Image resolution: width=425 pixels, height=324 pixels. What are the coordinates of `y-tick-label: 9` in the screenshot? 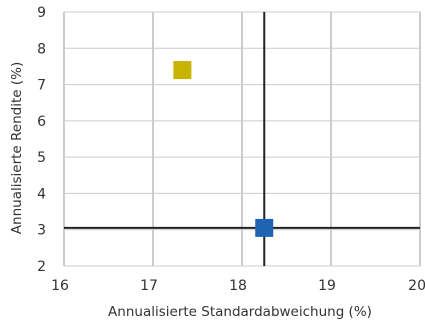 It's located at (41, 13).